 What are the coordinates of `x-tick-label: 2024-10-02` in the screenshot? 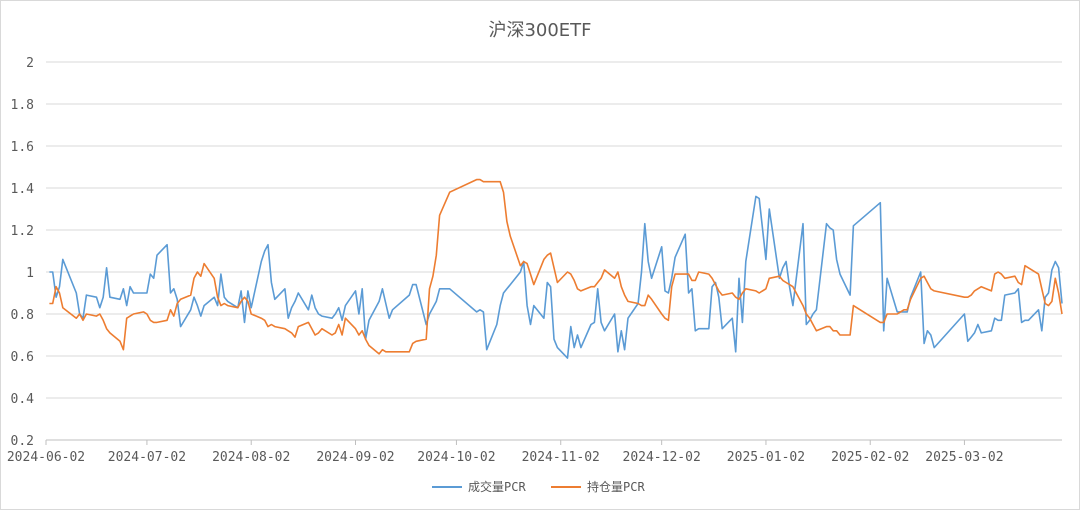 It's located at (456, 457).